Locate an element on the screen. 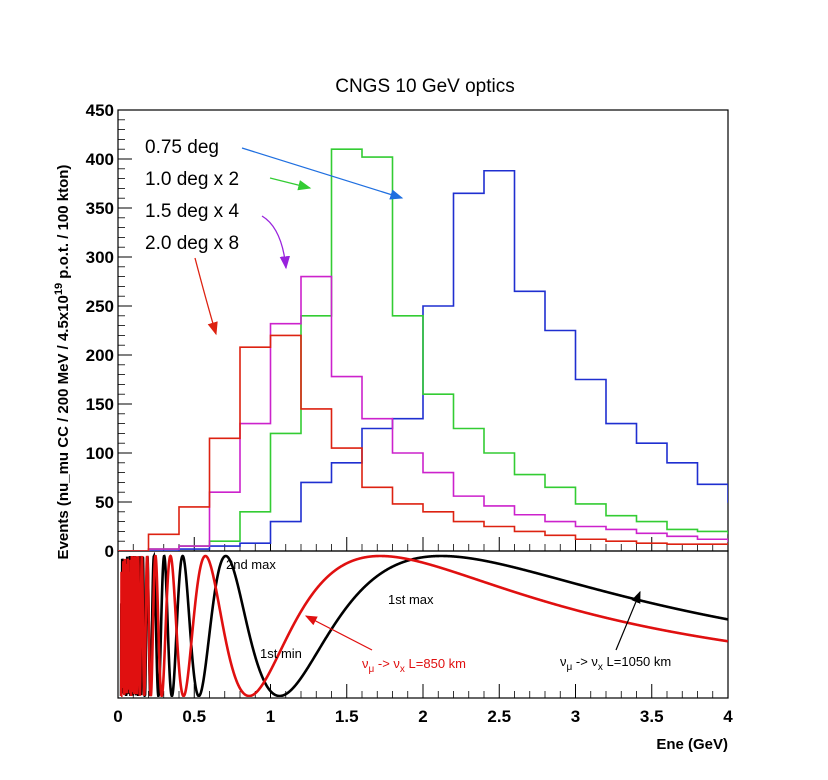 This screenshot has height=780, width=828. x-tick-label: 3.5 is located at coordinates (652, 716).